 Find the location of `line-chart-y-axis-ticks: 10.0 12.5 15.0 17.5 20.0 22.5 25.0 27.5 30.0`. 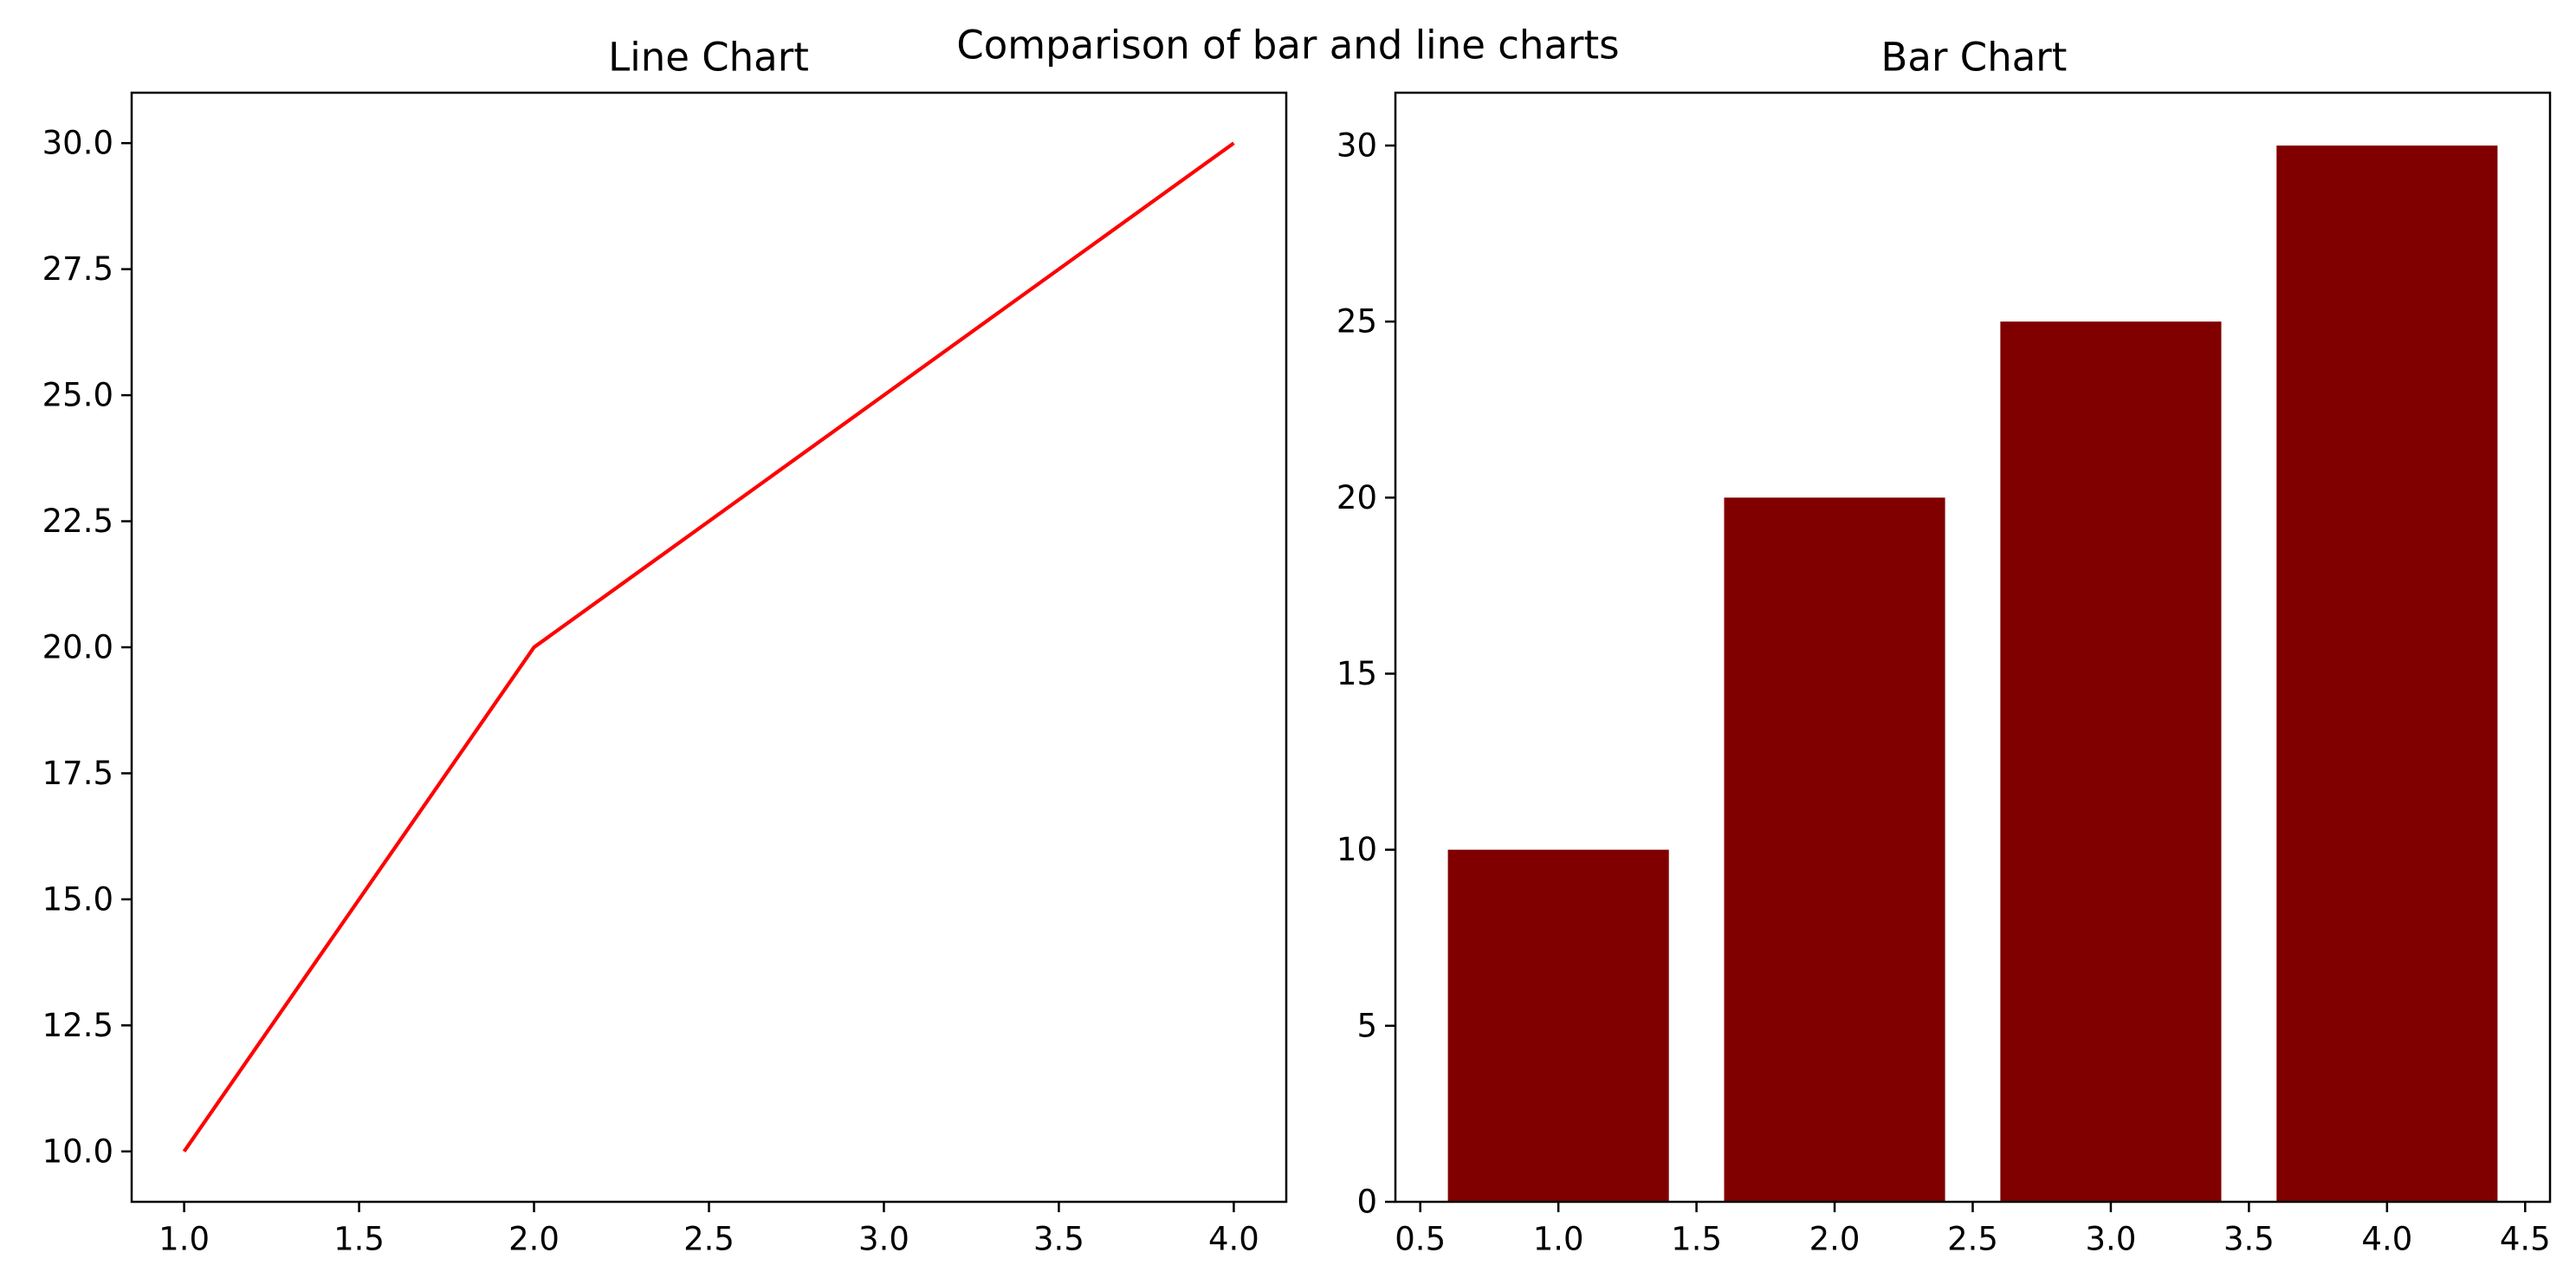

line-chart-y-axis-ticks: 10.0 12.5 15.0 17.5 20.0 22.5 25.0 27.5 30.0 is located at coordinates (87, 647).